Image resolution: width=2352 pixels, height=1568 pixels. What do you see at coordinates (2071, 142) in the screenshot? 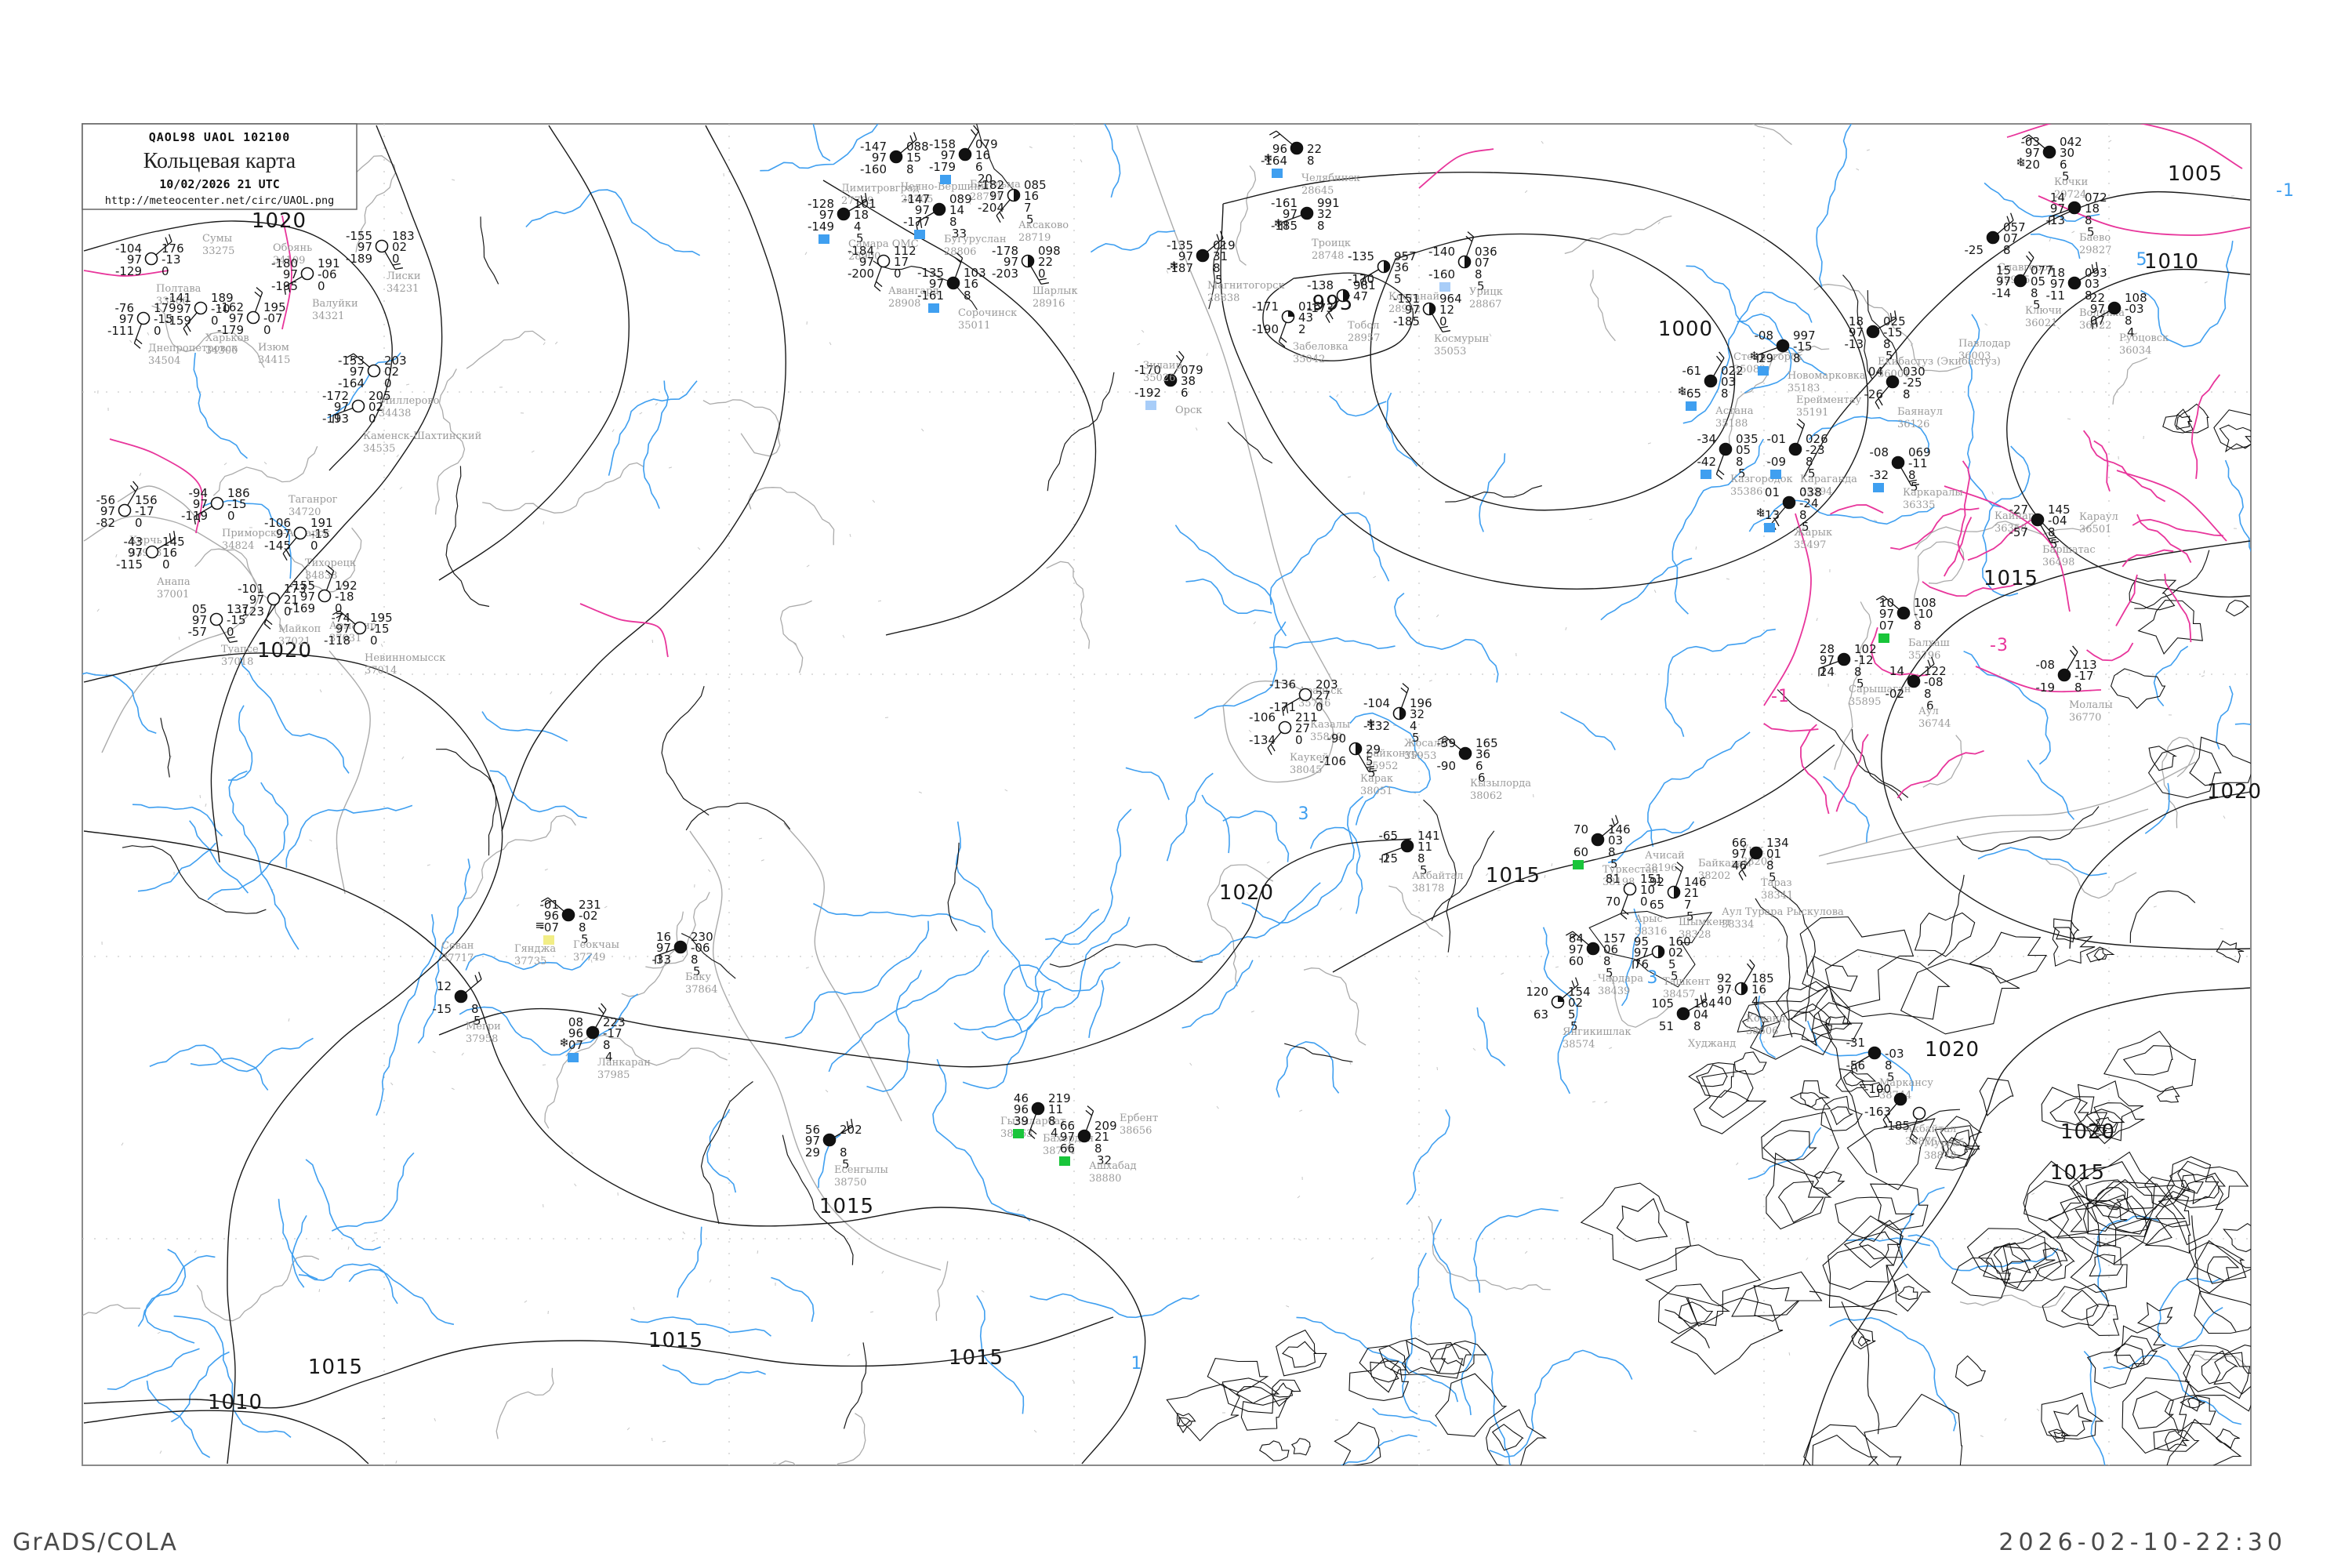
I see `station-value: 042` at bounding box center [2071, 142].